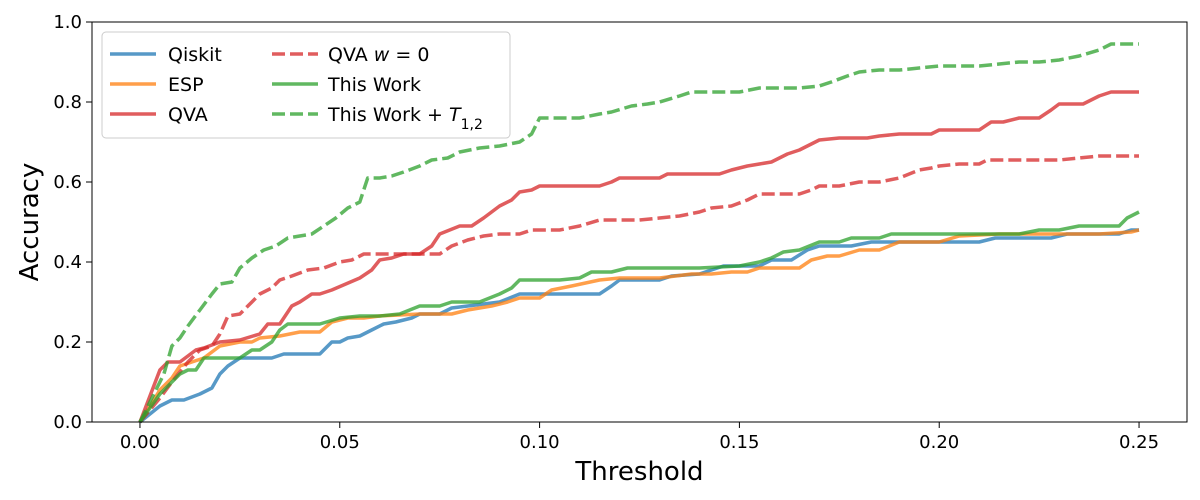 The image size is (1200, 500). Describe the element at coordinates (540, 442) in the screenshot. I see `x-tick-label: 0.10` at that location.